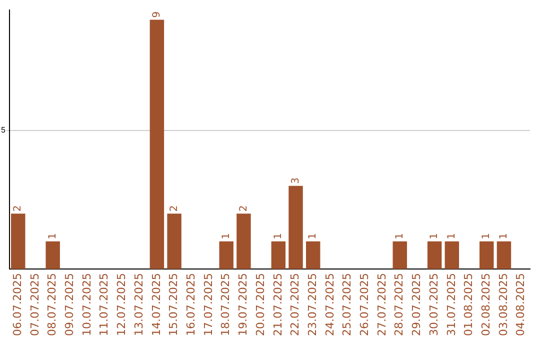 Image resolution: width=540 pixels, height=340 pixels. Describe the element at coordinates (381, 304) in the screenshot. I see `x-tick-label: 27.07.2025` at that location.